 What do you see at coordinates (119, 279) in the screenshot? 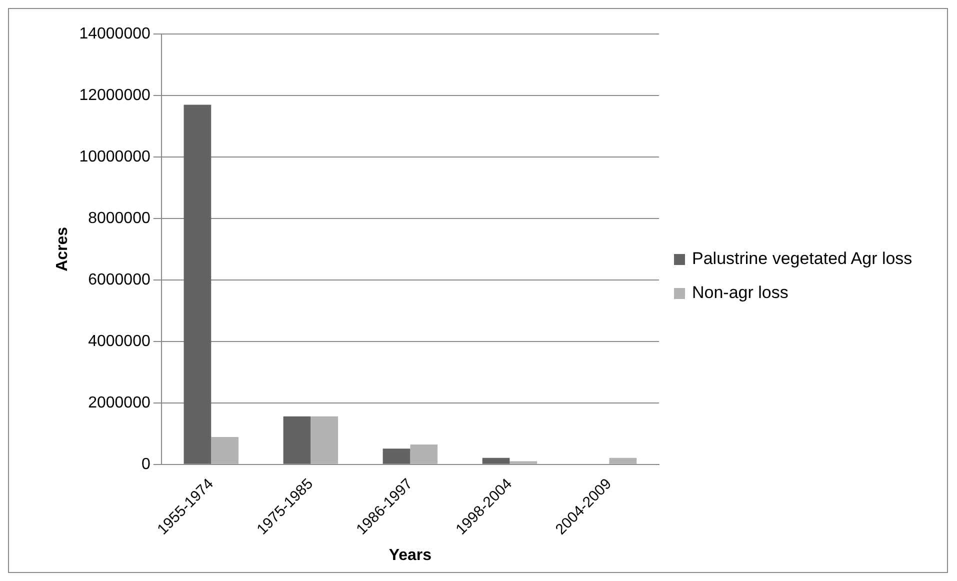
I see `y-tick-label: 6000000` at bounding box center [119, 279].